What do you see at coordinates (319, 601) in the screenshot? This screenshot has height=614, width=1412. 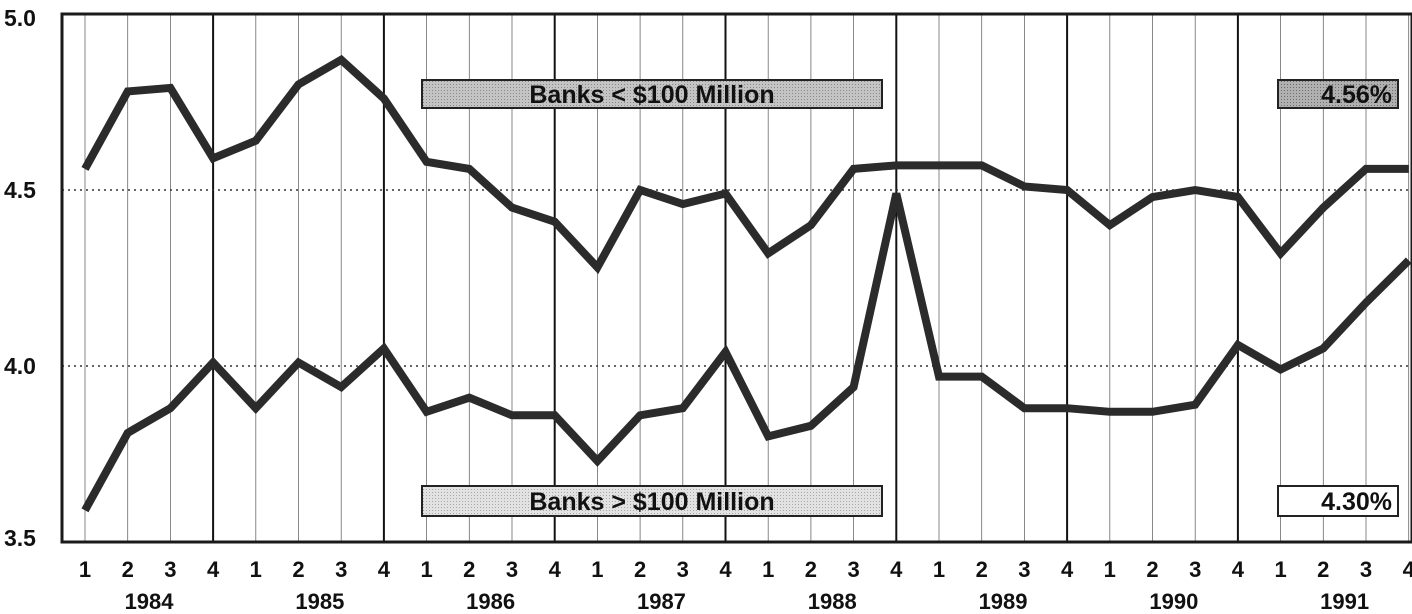 I see `x-year-label: 1985` at bounding box center [319, 601].